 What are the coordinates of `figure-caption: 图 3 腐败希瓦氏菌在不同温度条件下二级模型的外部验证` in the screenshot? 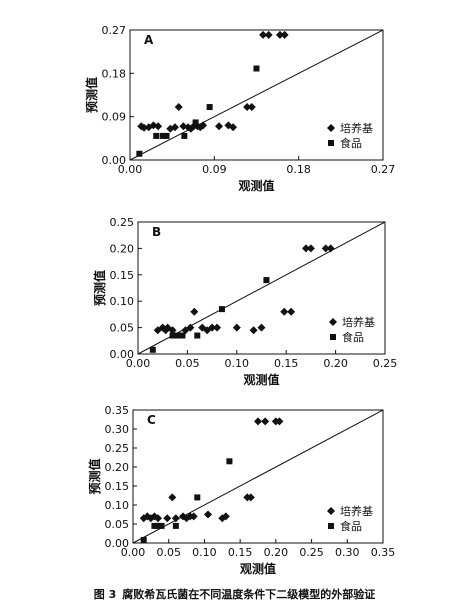 It's located at (237, 594).